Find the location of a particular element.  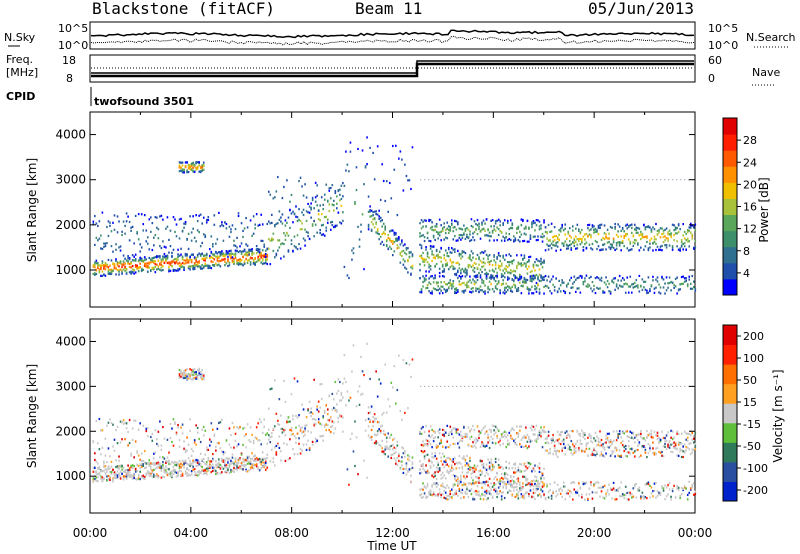

y-tick-label: 1000 is located at coordinates (70, 270).